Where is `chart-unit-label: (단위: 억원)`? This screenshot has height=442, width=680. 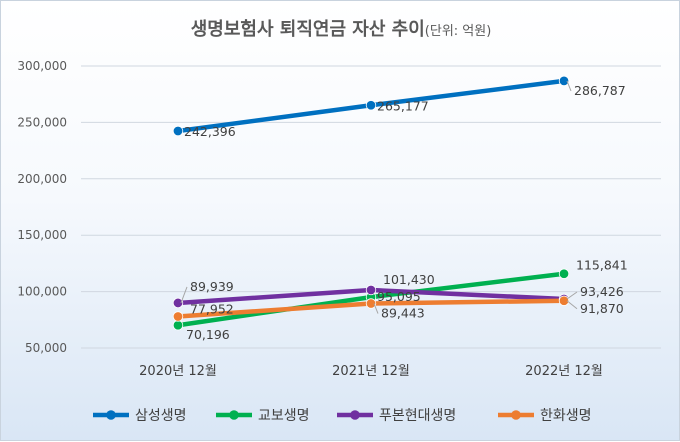 chart-unit-label: (단위: 억원) is located at coordinates (458, 31).